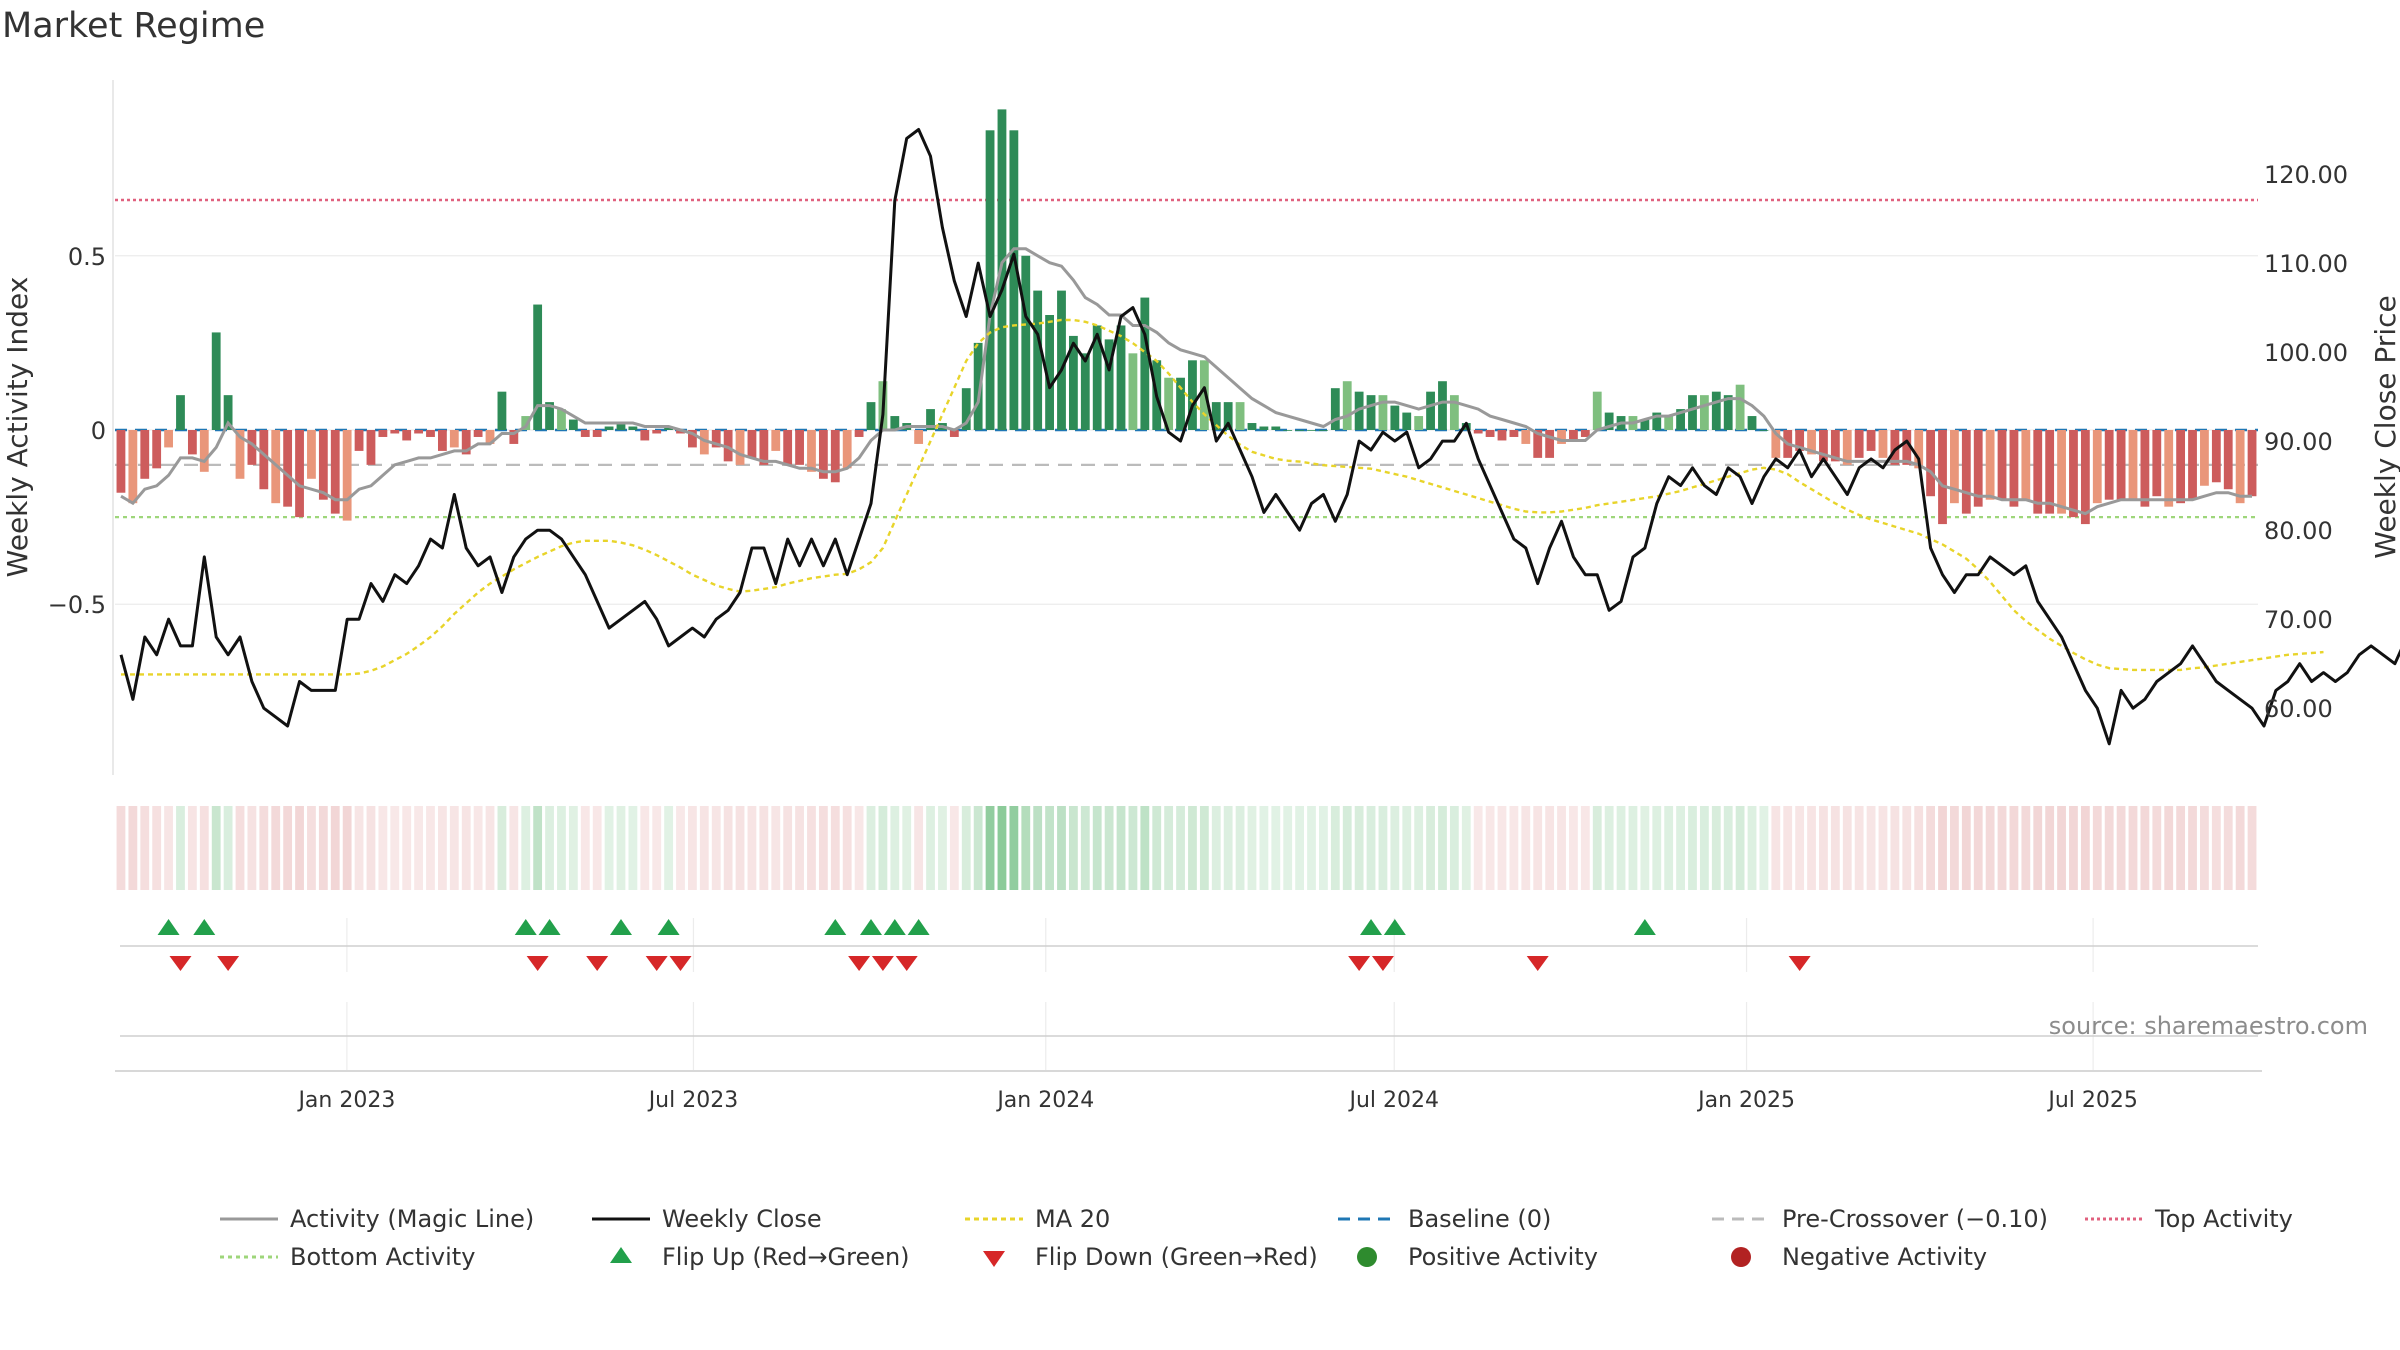 Image resolution: width=2400 pixels, height=1350 pixels. I want to click on y-axis-label: Weekly Activity Index, so click(17, 427).